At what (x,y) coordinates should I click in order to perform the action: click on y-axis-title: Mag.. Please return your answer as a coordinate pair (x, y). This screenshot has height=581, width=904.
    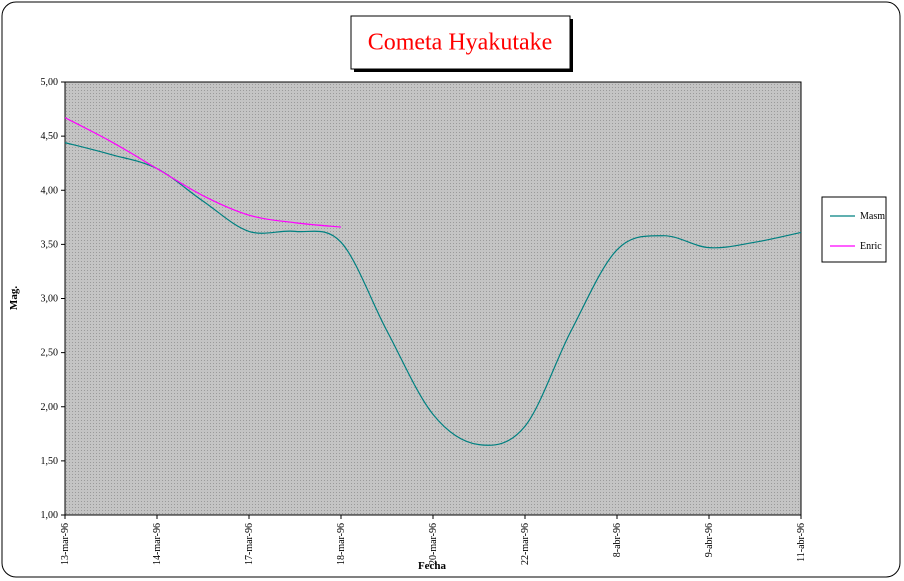
    Looking at the image, I should click on (14, 298).